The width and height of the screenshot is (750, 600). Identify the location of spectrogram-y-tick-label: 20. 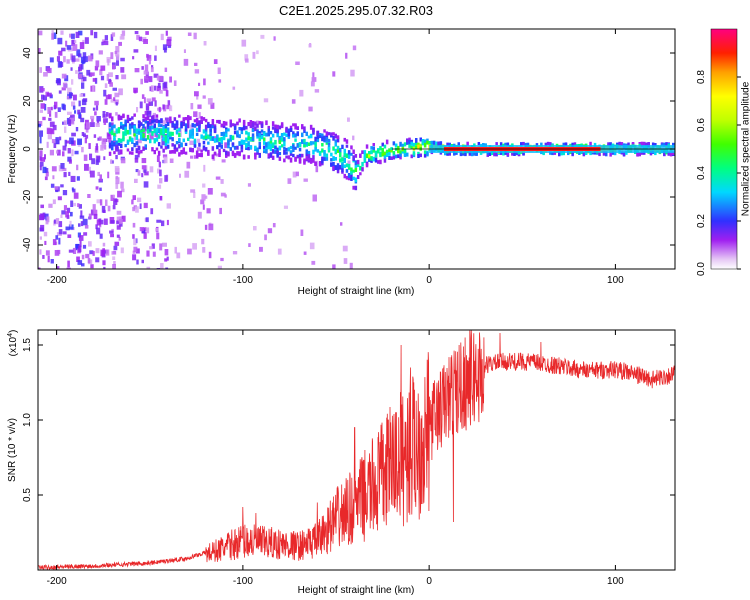
(27, 101).